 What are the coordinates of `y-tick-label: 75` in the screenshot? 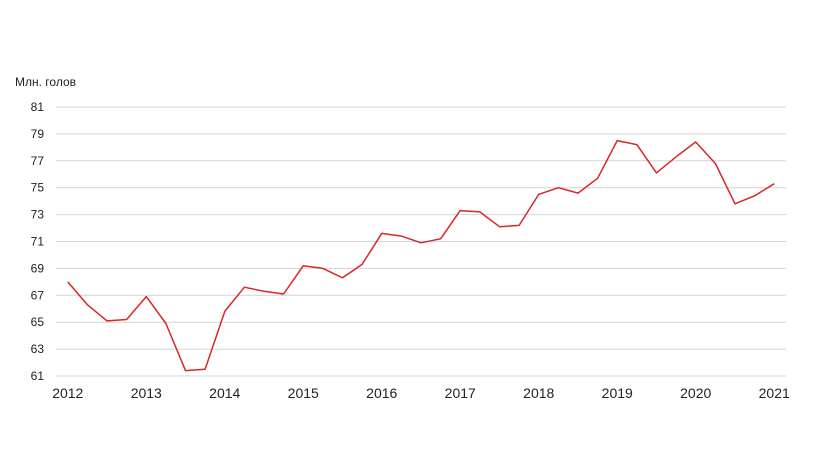 It's located at (38, 188).